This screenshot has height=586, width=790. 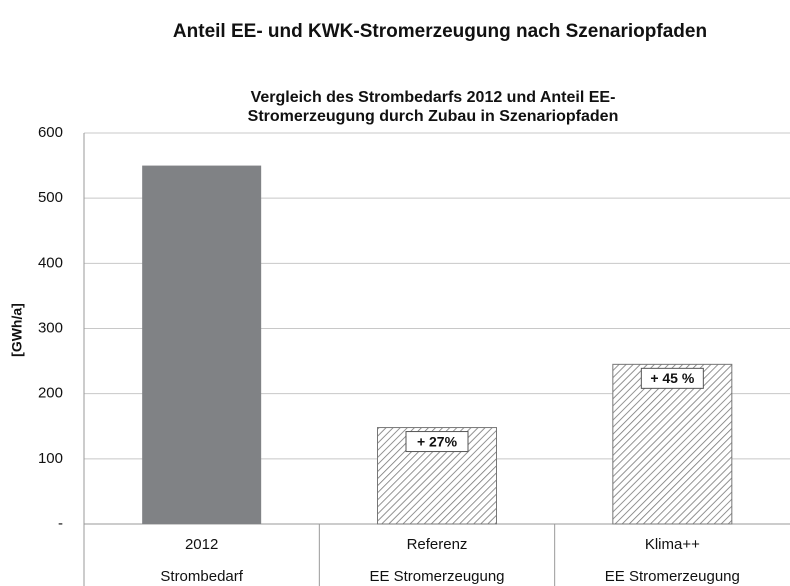 I want to click on y-axis-label: [GWh/a], so click(x=17, y=330).